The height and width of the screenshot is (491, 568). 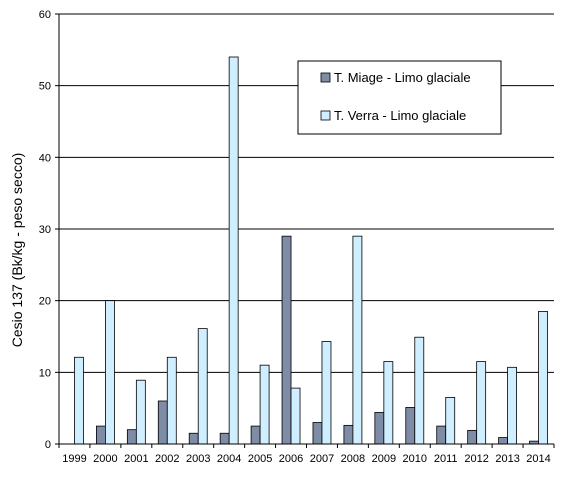 What do you see at coordinates (171, 400) in the screenshot?
I see `bar-verra-2002` at bounding box center [171, 400].